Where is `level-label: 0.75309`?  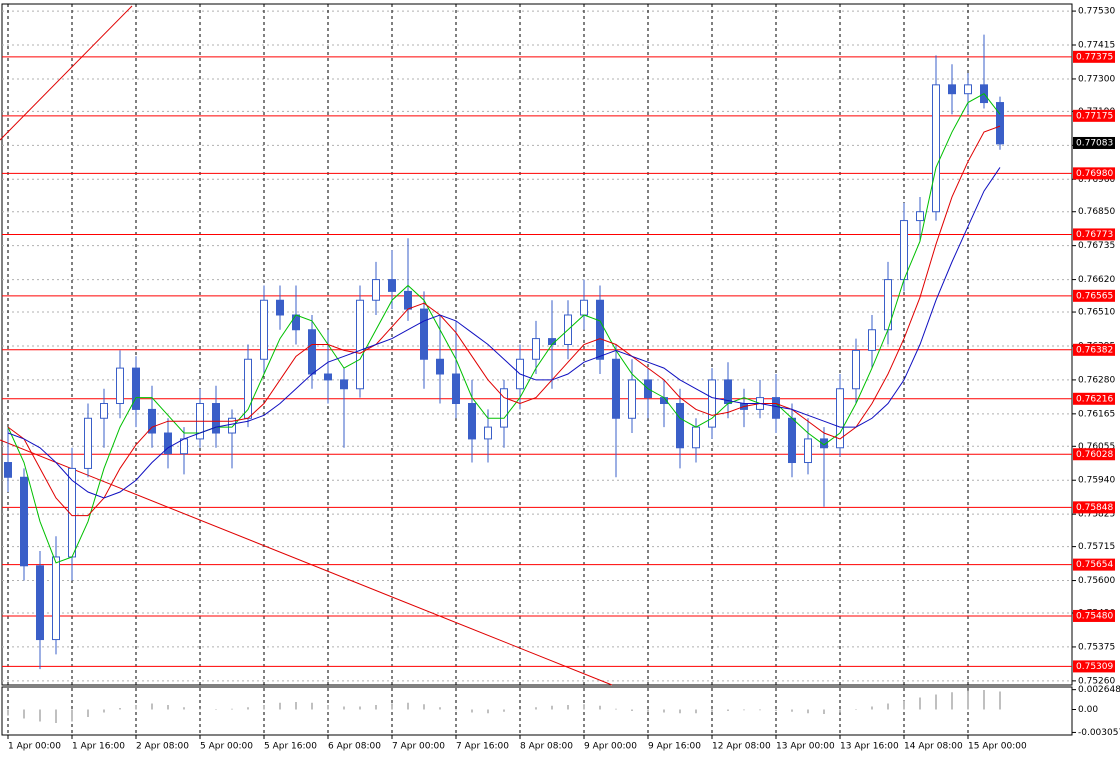 level-label: 0.75309 is located at coordinates (1094, 667).